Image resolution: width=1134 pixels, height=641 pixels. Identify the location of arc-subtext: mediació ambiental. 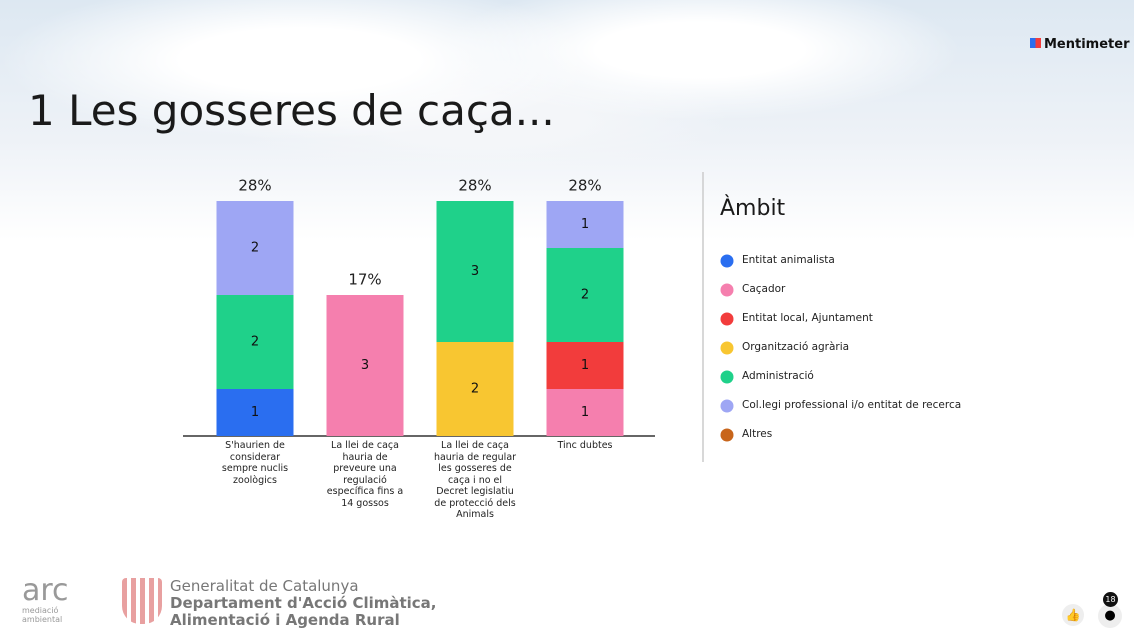
(42, 615).